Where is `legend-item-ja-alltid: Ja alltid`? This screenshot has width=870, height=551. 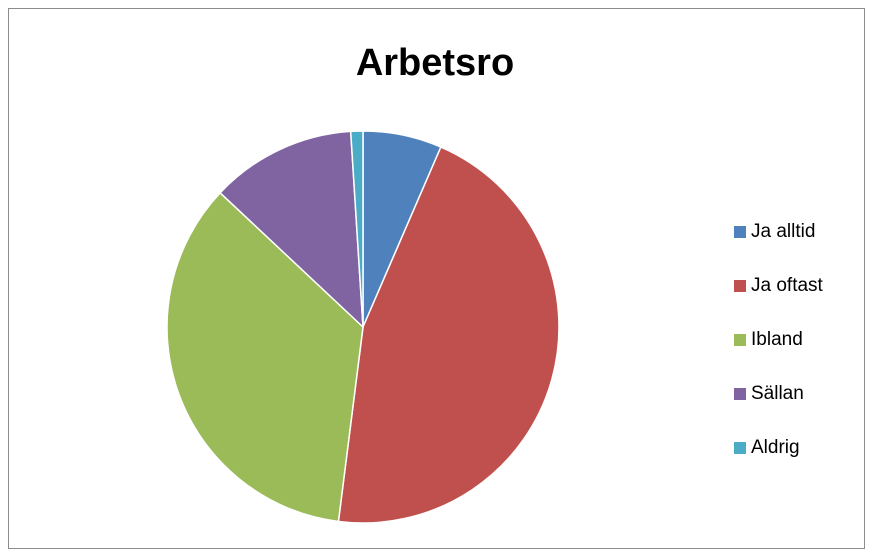 legend-item-ja-alltid: Ja alltid is located at coordinates (778, 232).